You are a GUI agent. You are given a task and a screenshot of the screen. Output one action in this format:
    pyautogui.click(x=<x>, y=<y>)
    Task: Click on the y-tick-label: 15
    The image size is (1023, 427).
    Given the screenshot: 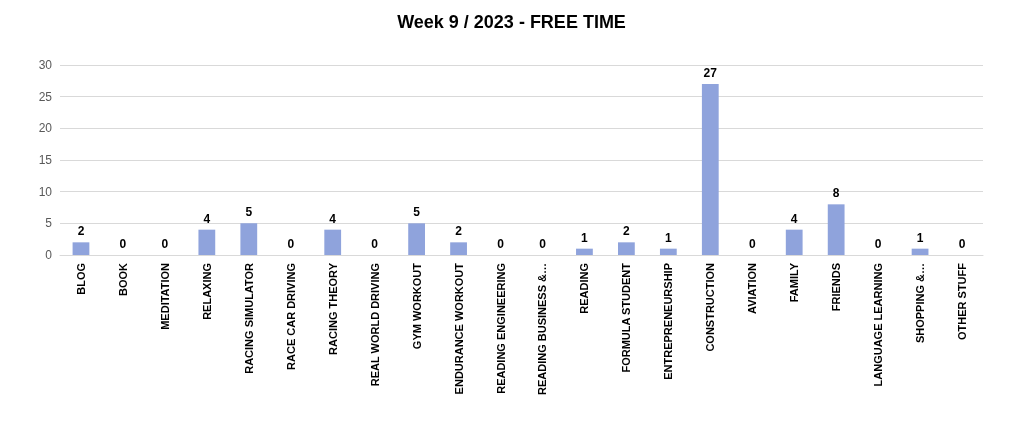 What is the action you would take?
    pyautogui.click(x=45, y=160)
    